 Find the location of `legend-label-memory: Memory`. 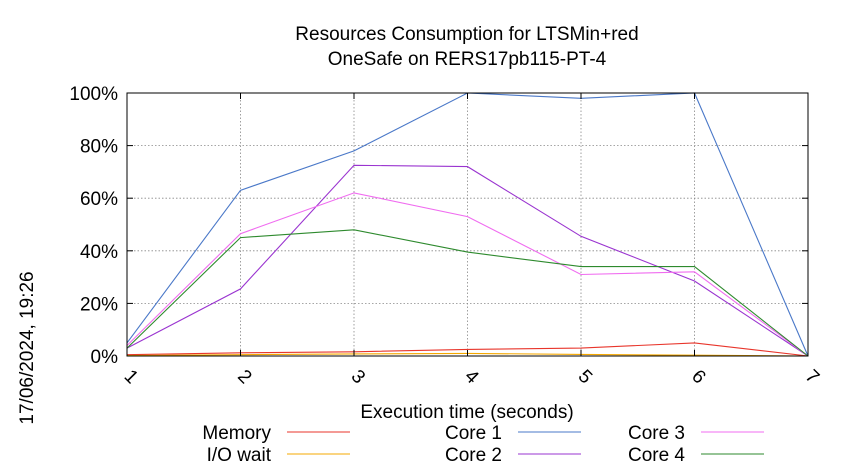

legend-label-memory: Memory is located at coordinates (236, 433).